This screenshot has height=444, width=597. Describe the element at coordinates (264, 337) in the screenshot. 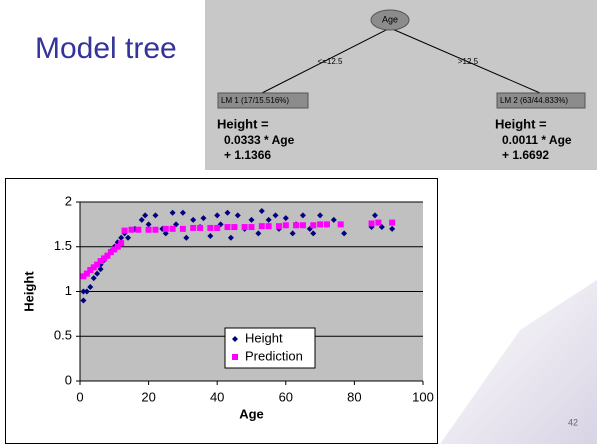

I see `legend-label: Height` at that location.